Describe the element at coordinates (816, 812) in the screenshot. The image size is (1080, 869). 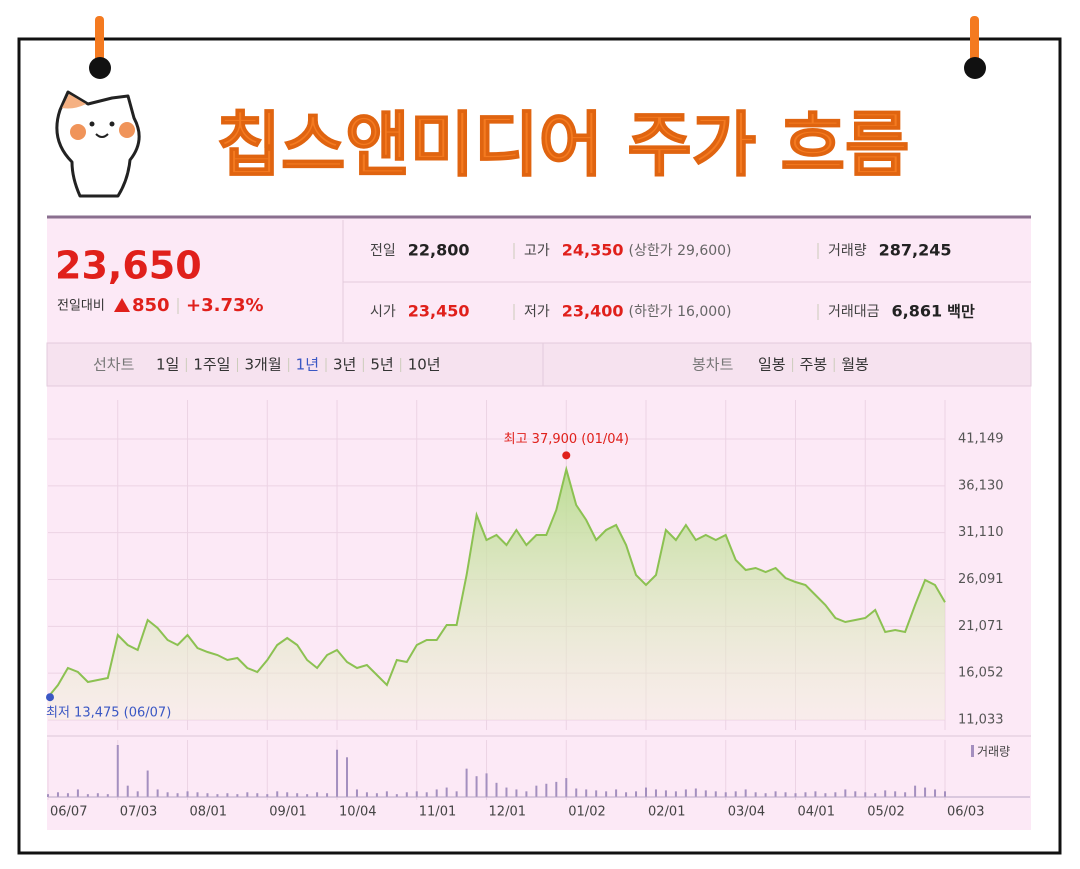
I see `x-tick-label: 04/01` at that location.